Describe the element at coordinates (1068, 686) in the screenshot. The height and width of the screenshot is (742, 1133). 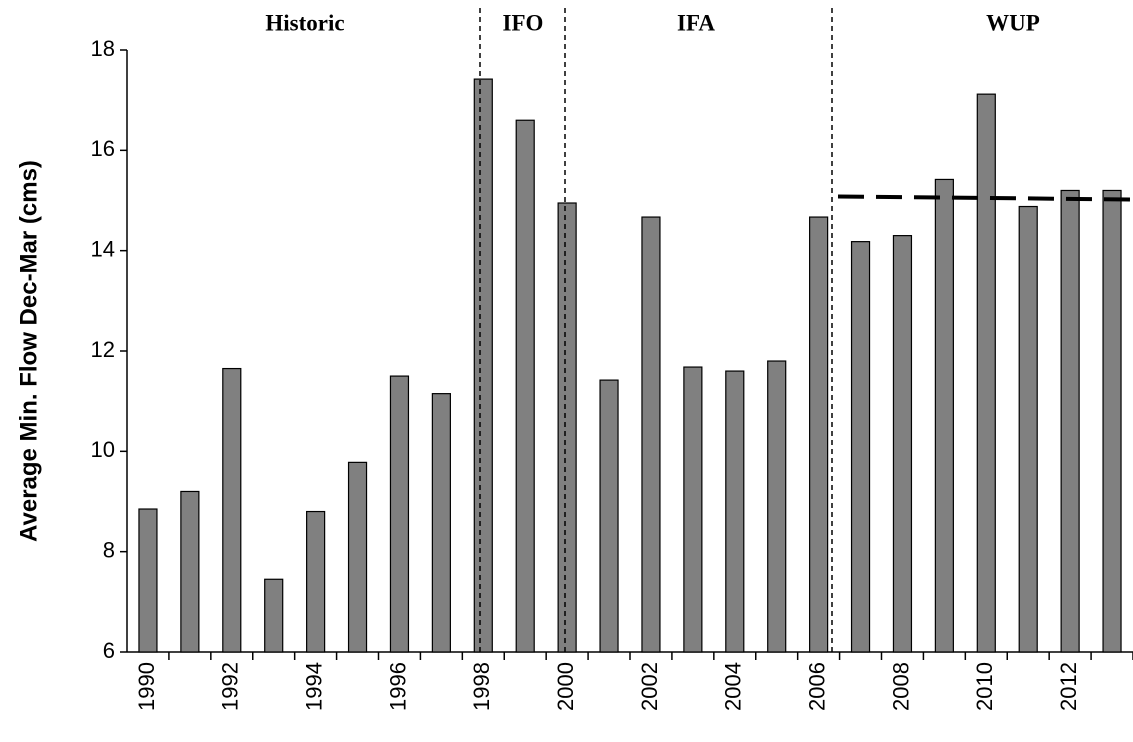
I see `x-tick-label: 2012` at that location.